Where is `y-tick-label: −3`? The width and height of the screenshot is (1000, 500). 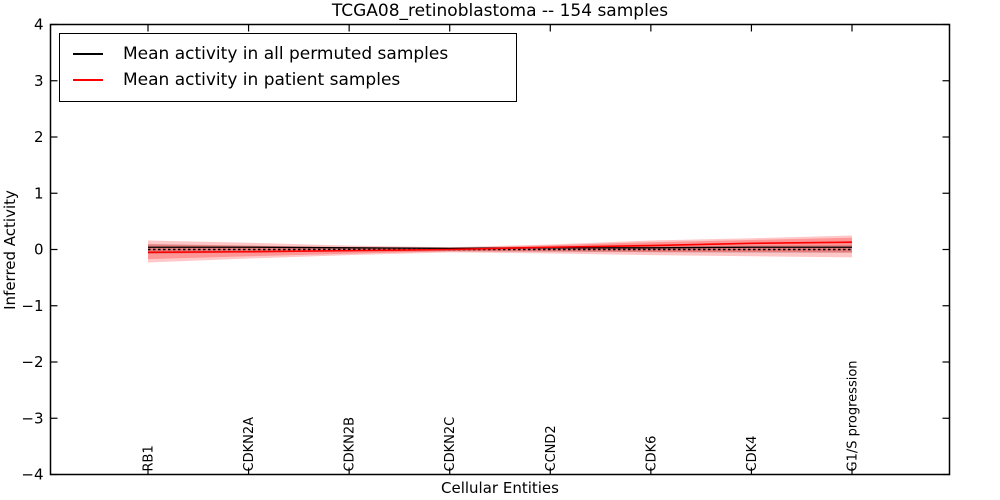
y-tick-label: −3 is located at coordinates (32, 418).